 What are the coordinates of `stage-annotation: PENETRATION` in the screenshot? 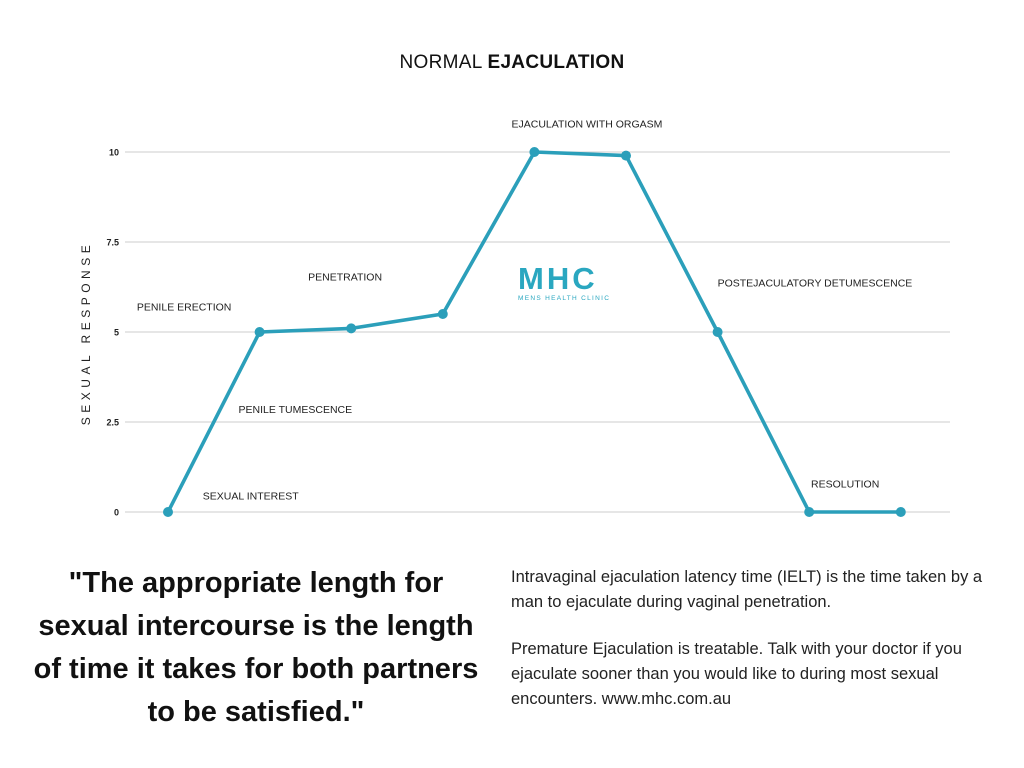 It's located at (345, 278).